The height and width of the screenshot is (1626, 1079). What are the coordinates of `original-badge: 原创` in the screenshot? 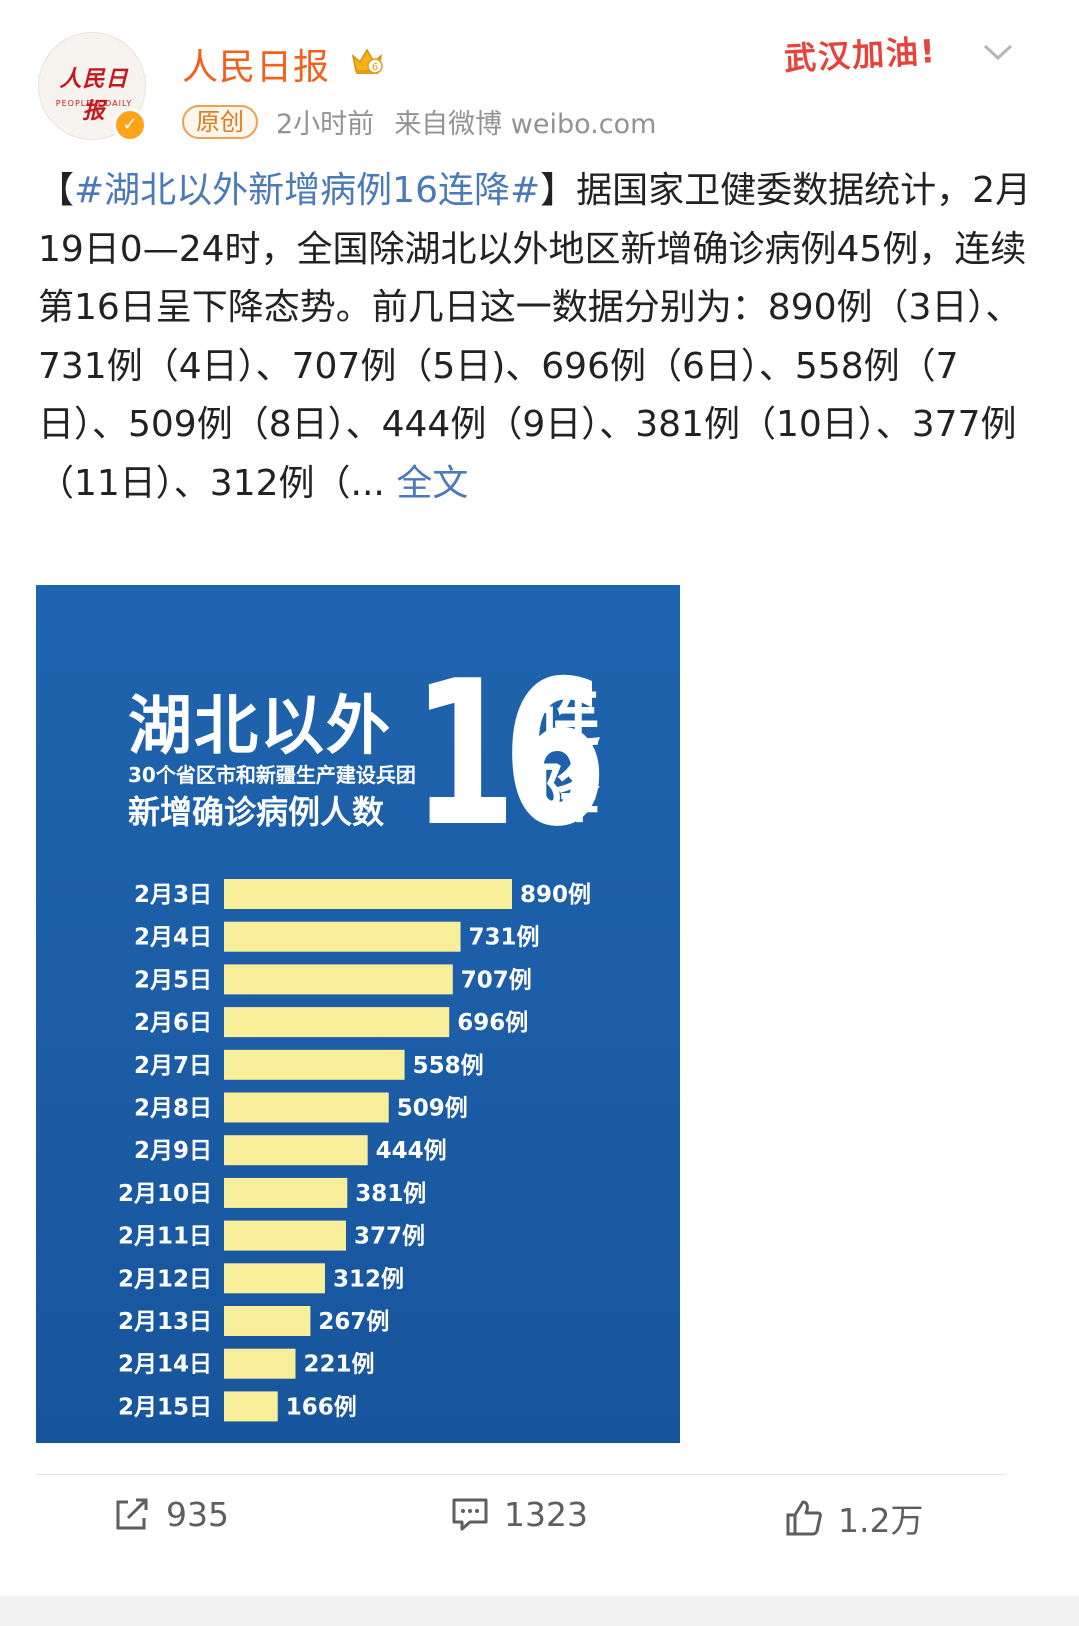 It's located at (220, 121).